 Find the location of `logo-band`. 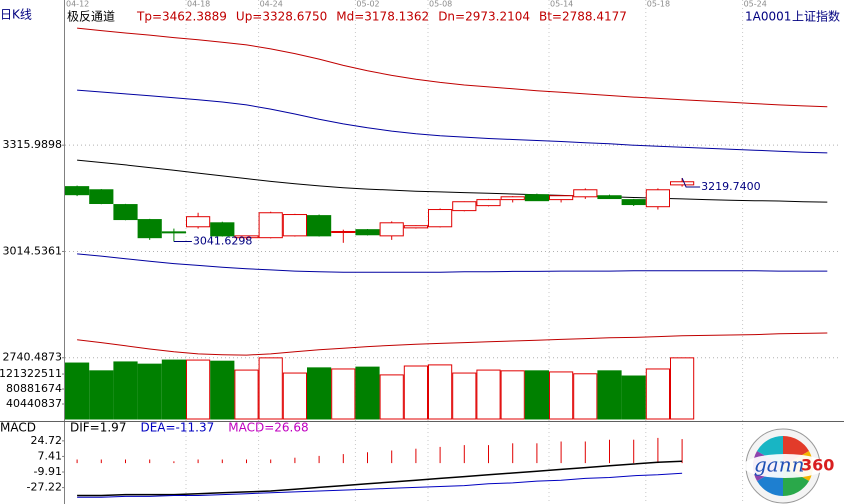

logo-band is located at coordinates (785, 466).